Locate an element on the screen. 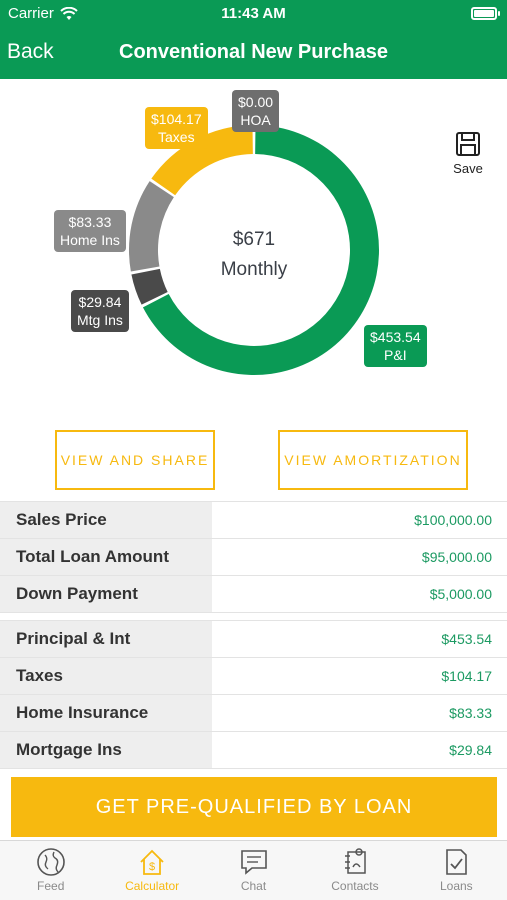 The height and width of the screenshot is (900, 507). callout-home-ins-name: Home Ins is located at coordinates (90, 240).